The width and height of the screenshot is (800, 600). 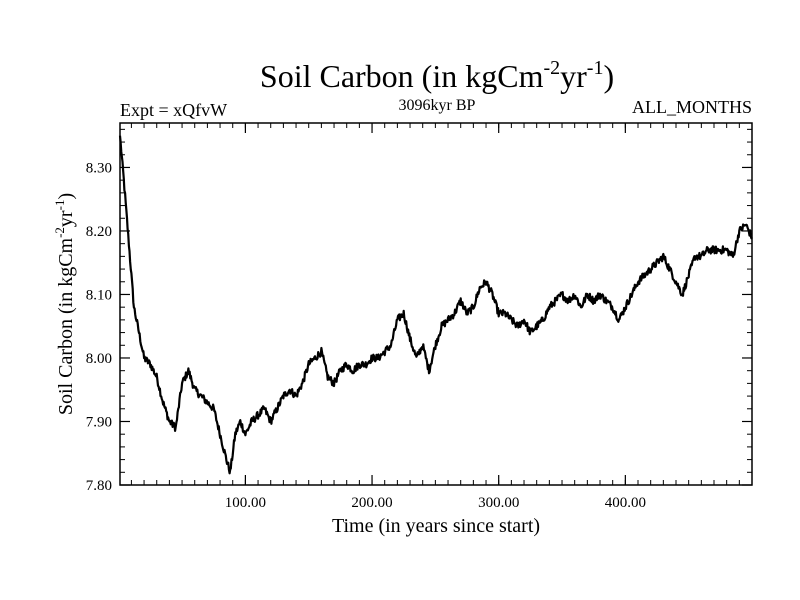 I want to click on x-axis-label: Time (in years since start), so click(x=436, y=526).